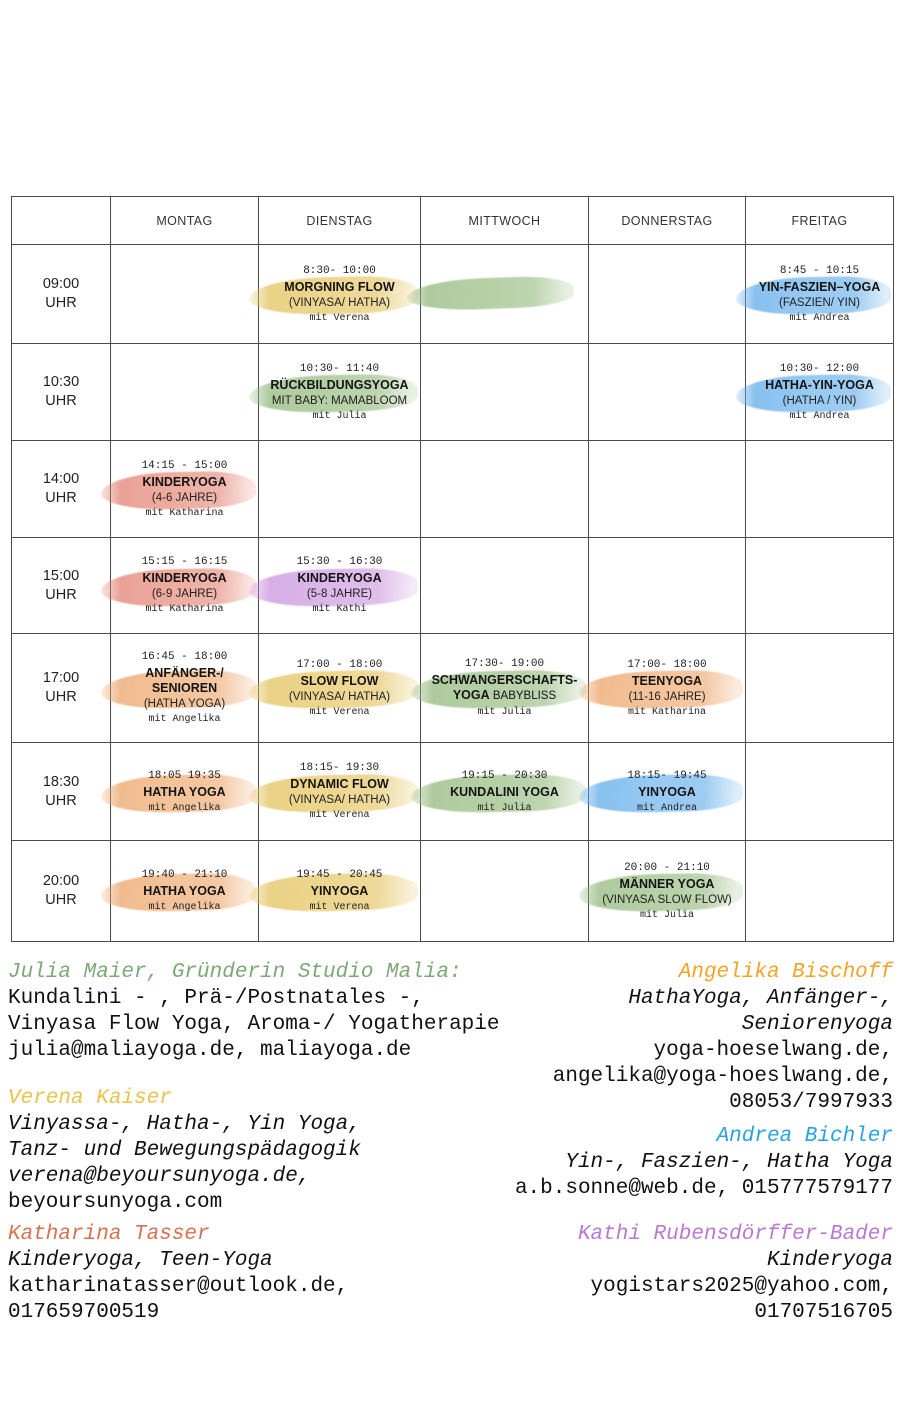  I want to click on class-title-text: YINYOGA, so click(339, 891).